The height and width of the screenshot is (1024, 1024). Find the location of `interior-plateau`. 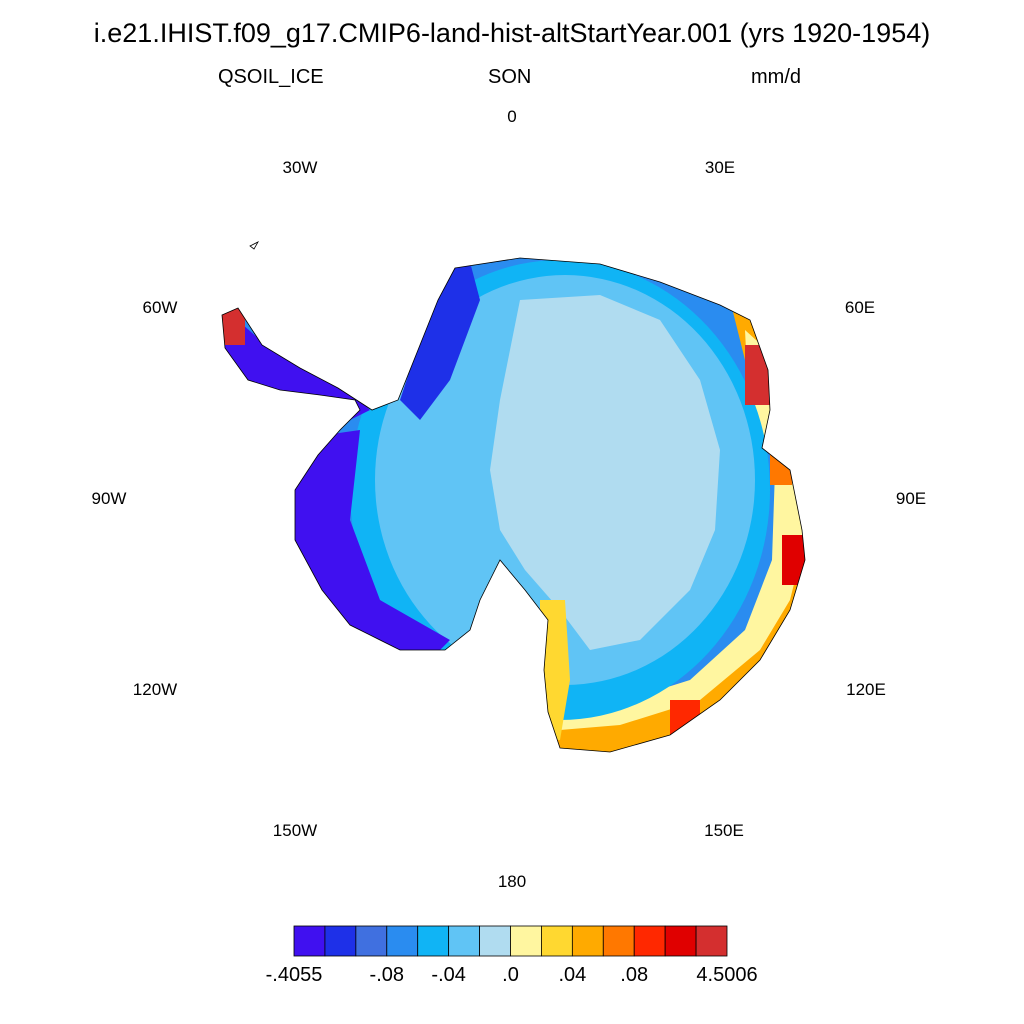

interior-plateau is located at coordinates (605, 472).